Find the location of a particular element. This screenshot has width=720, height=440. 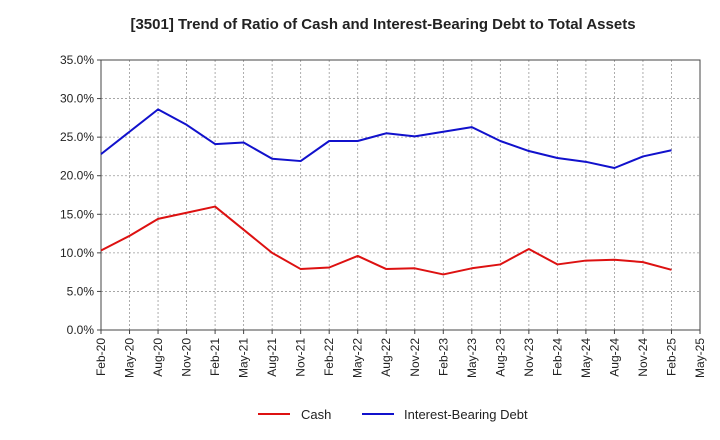

x-tick-label: May-23 is located at coordinates (472, 358).